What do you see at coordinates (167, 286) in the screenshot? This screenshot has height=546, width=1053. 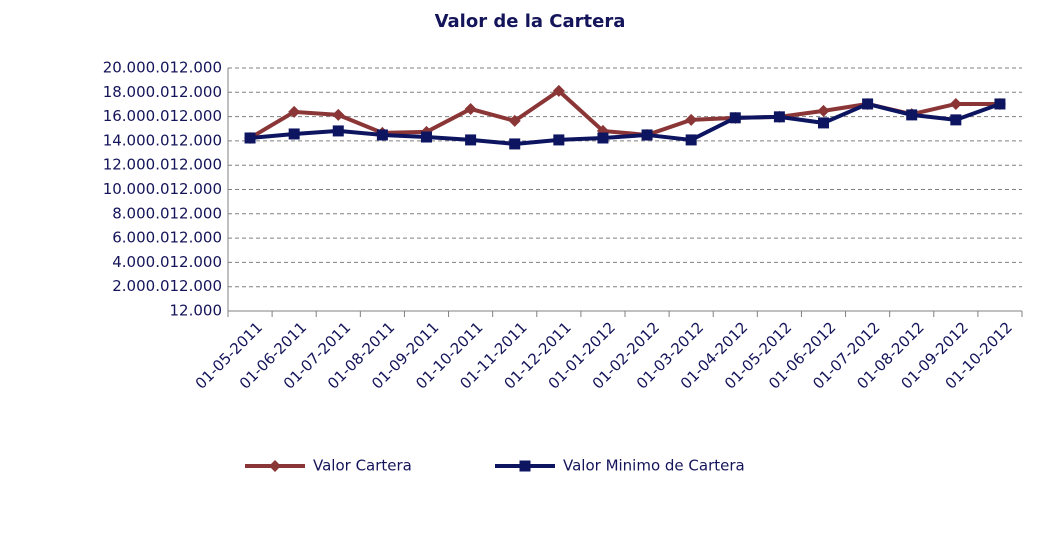 I see `y-tick-label: 2.000.012.000` at bounding box center [167, 286].